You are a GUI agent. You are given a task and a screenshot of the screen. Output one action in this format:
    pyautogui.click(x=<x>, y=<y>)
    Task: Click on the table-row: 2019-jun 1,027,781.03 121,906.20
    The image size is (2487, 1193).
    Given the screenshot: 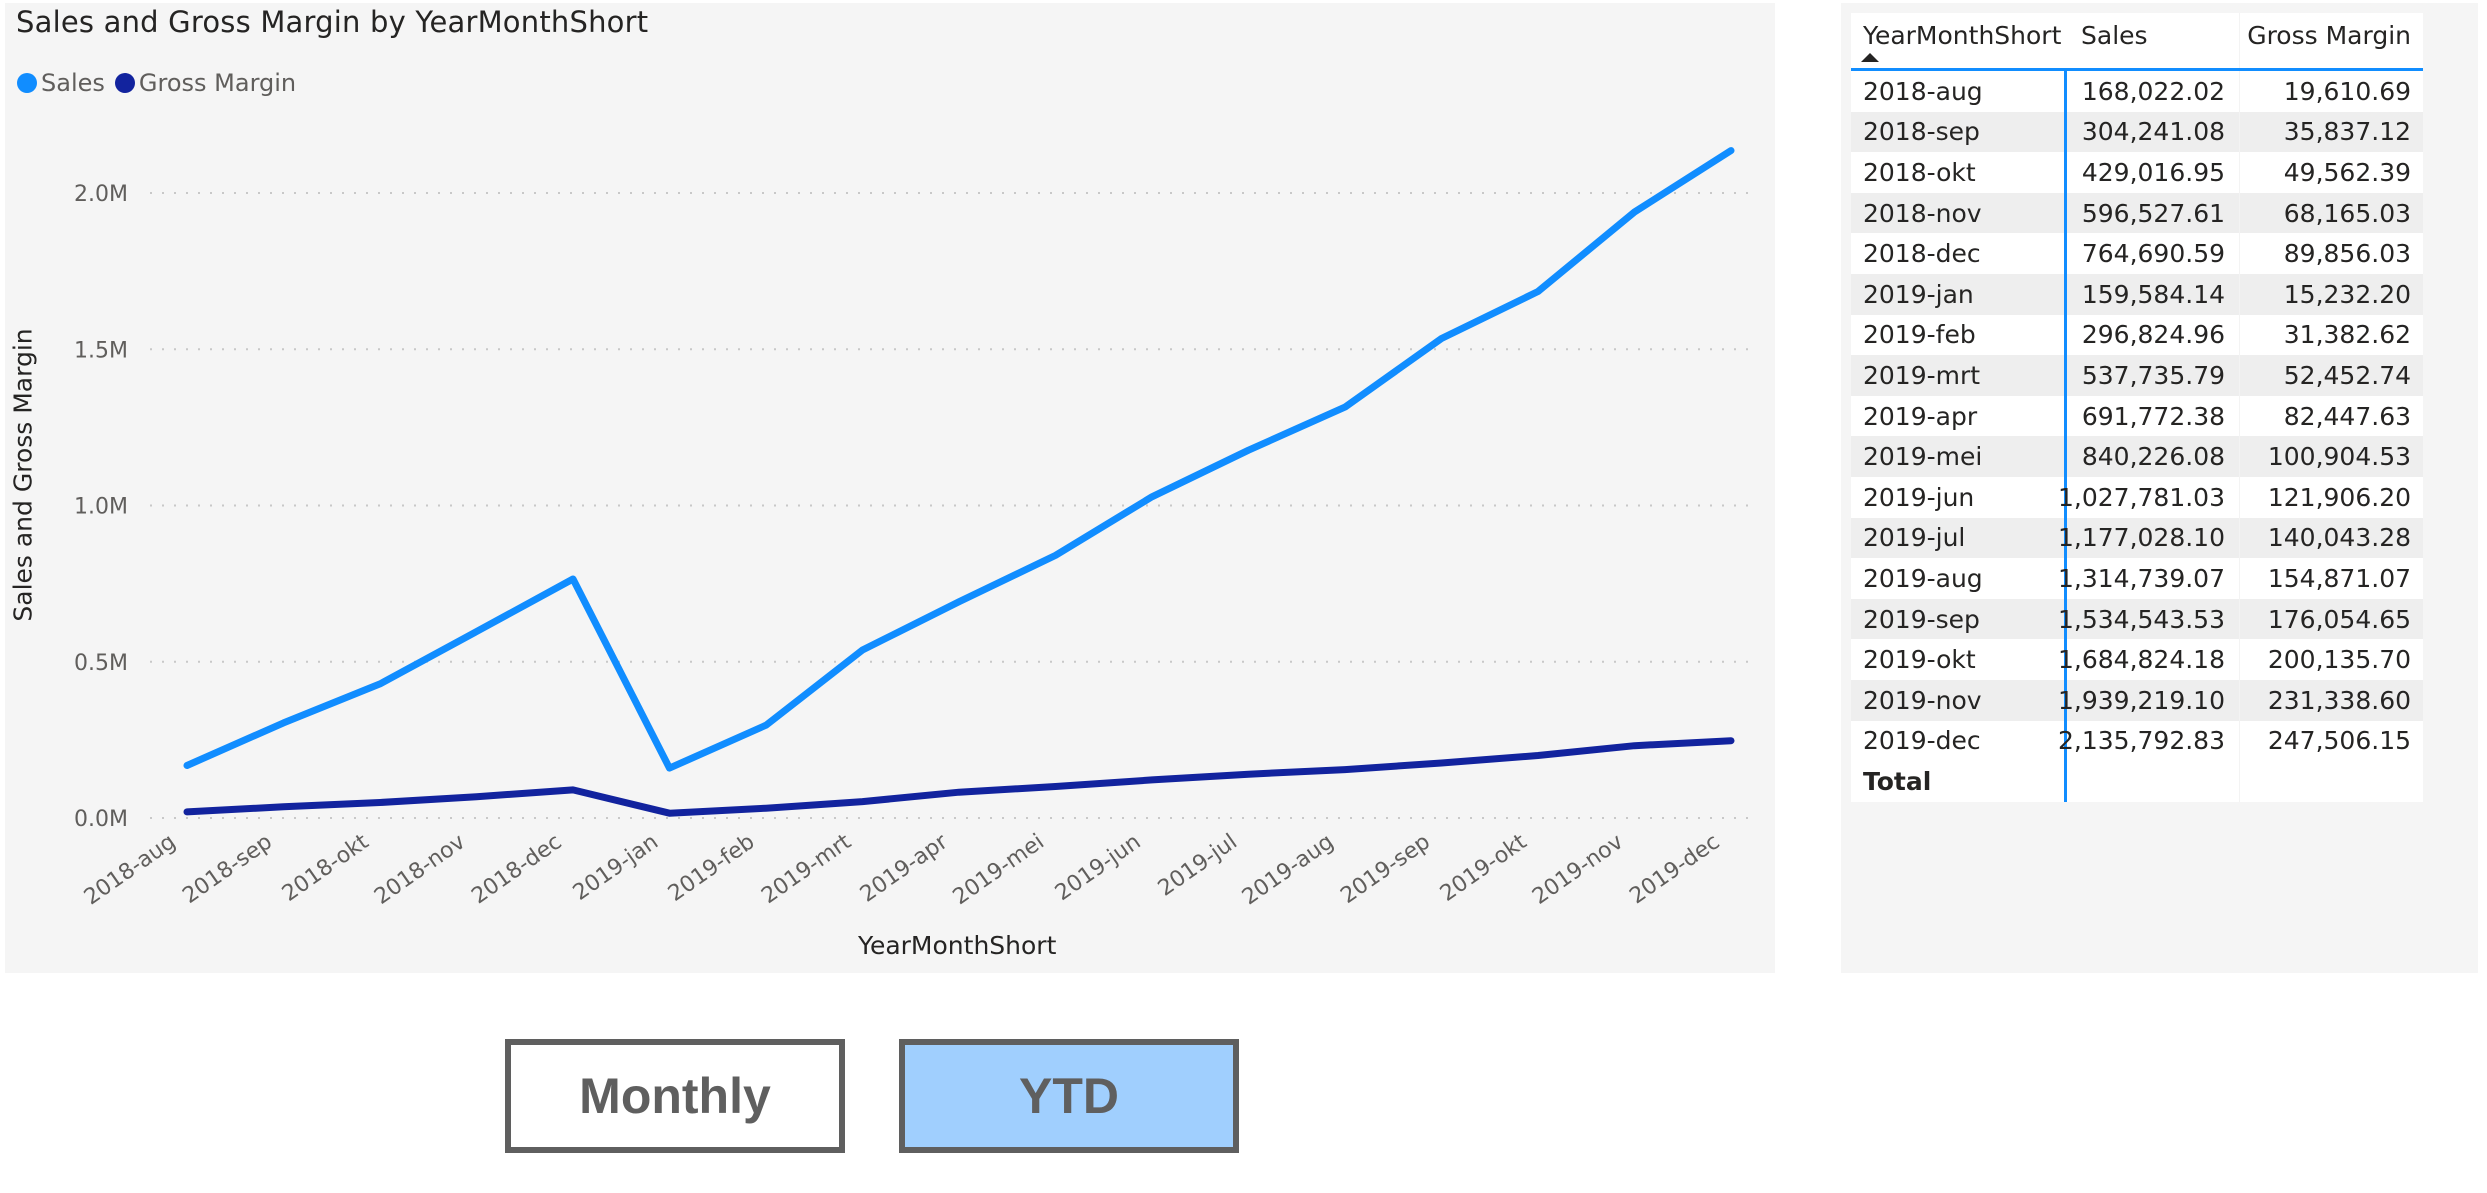 What is the action you would take?
    pyautogui.click(x=2137, y=497)
    